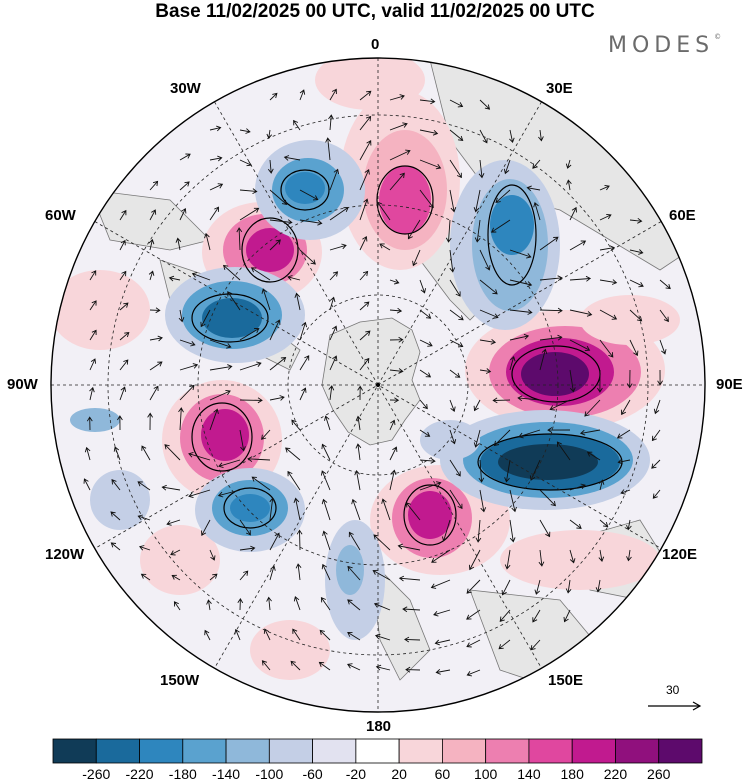 This screenshot has width=750, height=783. What do you see at coordinates (182, 774) in the screenshot?
I see `colorbar-tick-label: -180` at bounding box center [182, 774].